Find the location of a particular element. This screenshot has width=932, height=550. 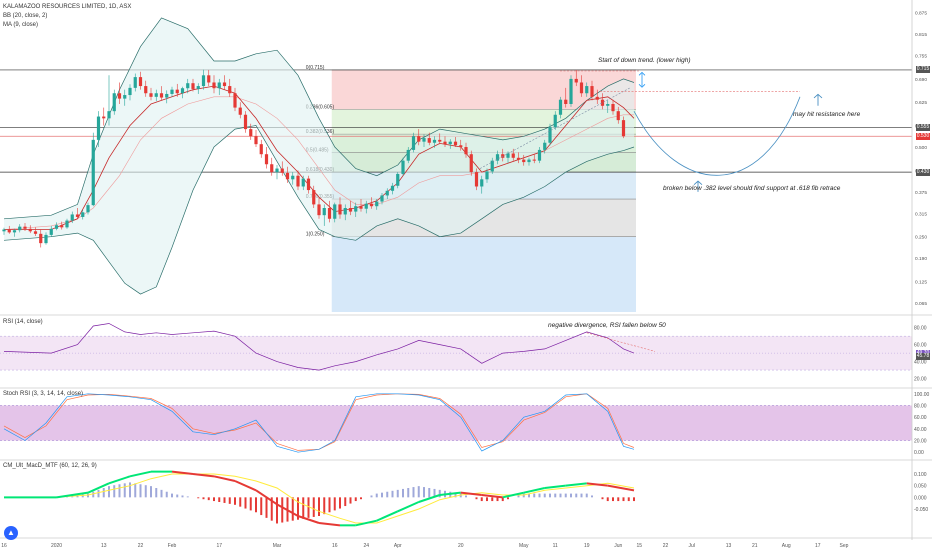

macd-signal-line is located at coordinates (319, 498).